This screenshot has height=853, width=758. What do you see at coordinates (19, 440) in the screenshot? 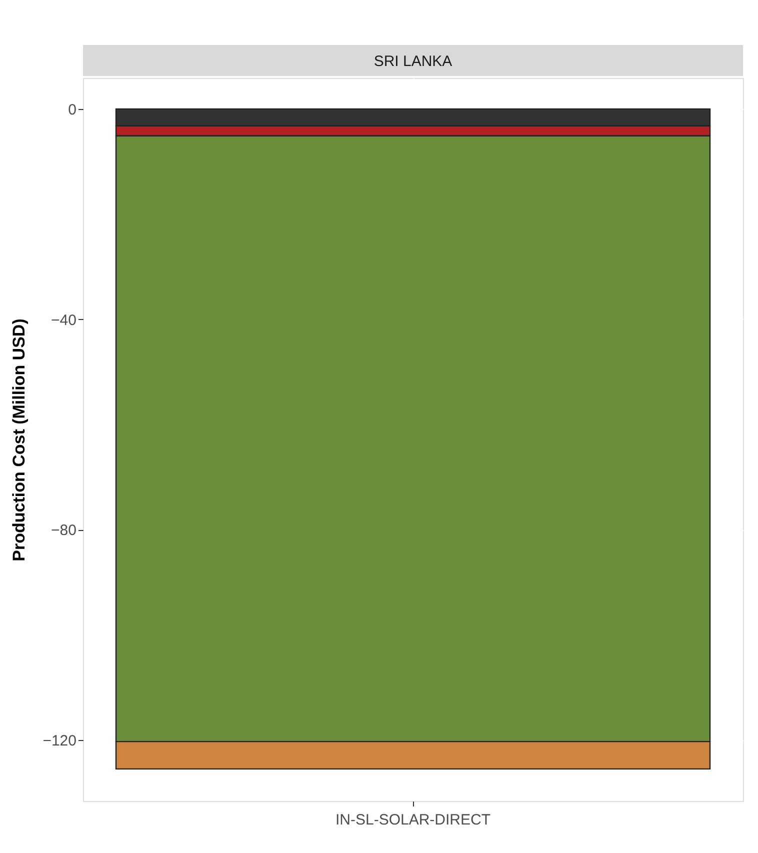
I see `y-axis-title: Production Cost (Million USD)` at bounding box center [19, 440].